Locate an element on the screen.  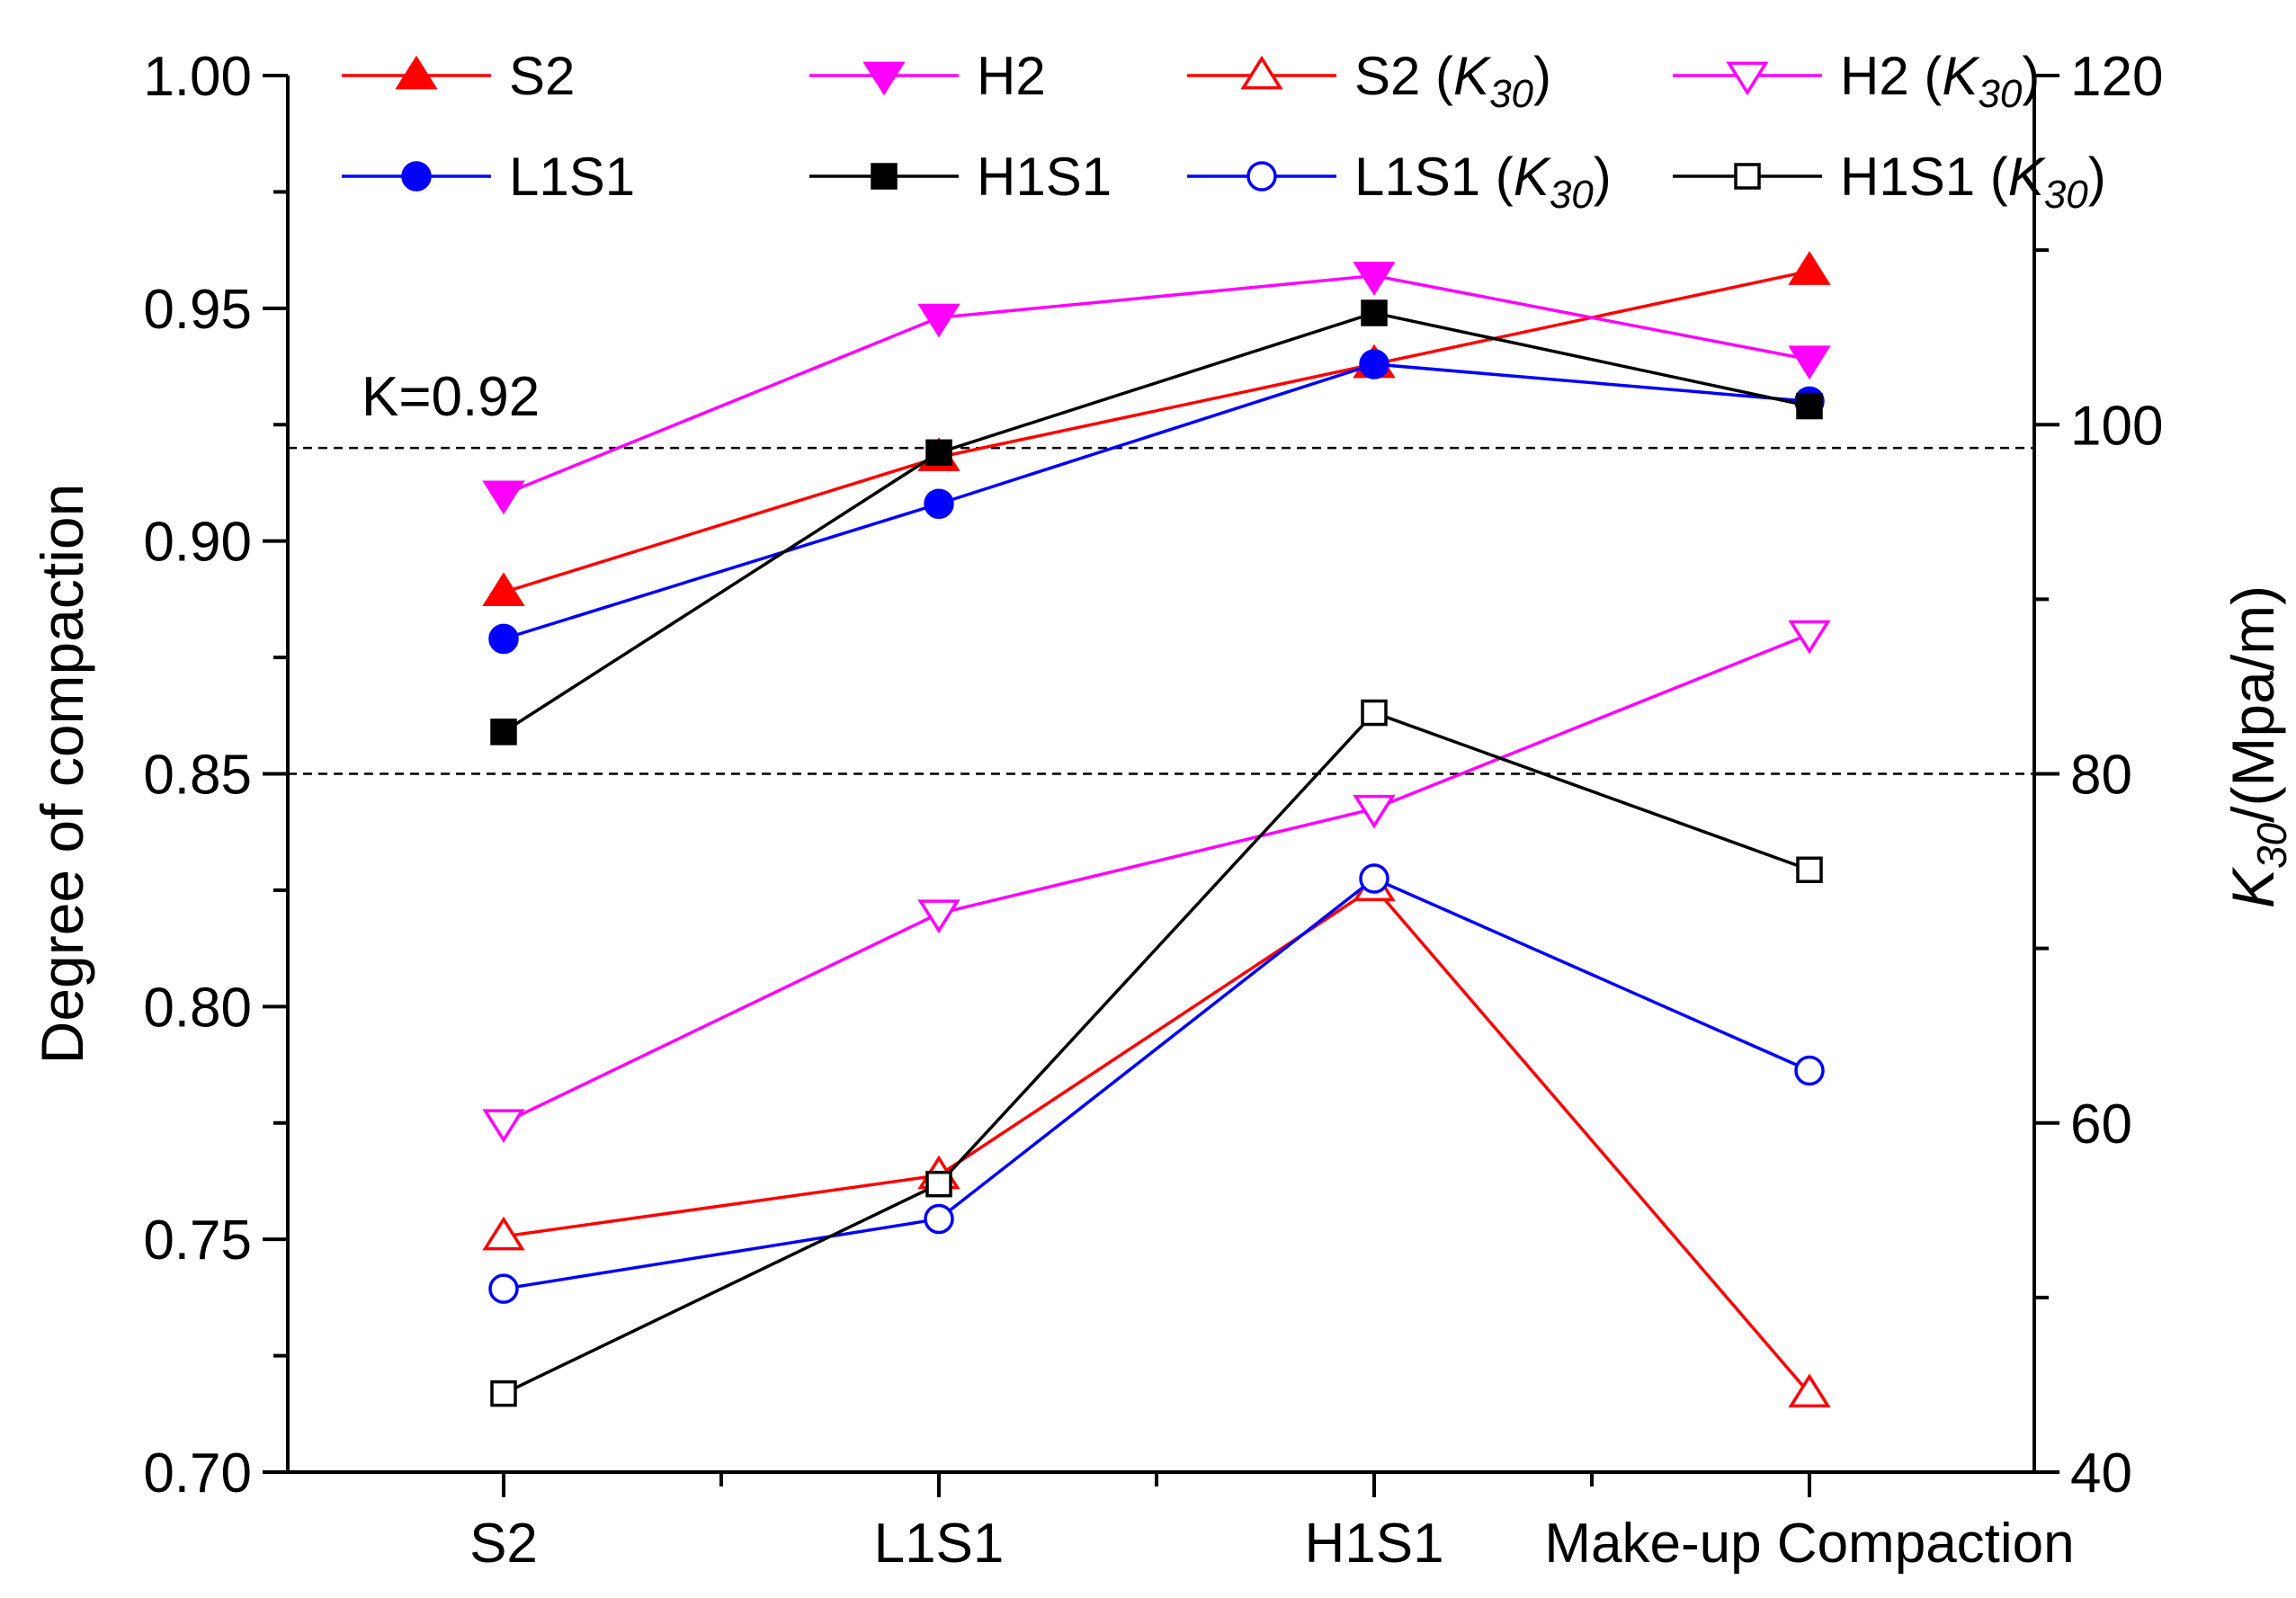
legend-label: H1S1 (K30) is located at coordinates (1973, 182).